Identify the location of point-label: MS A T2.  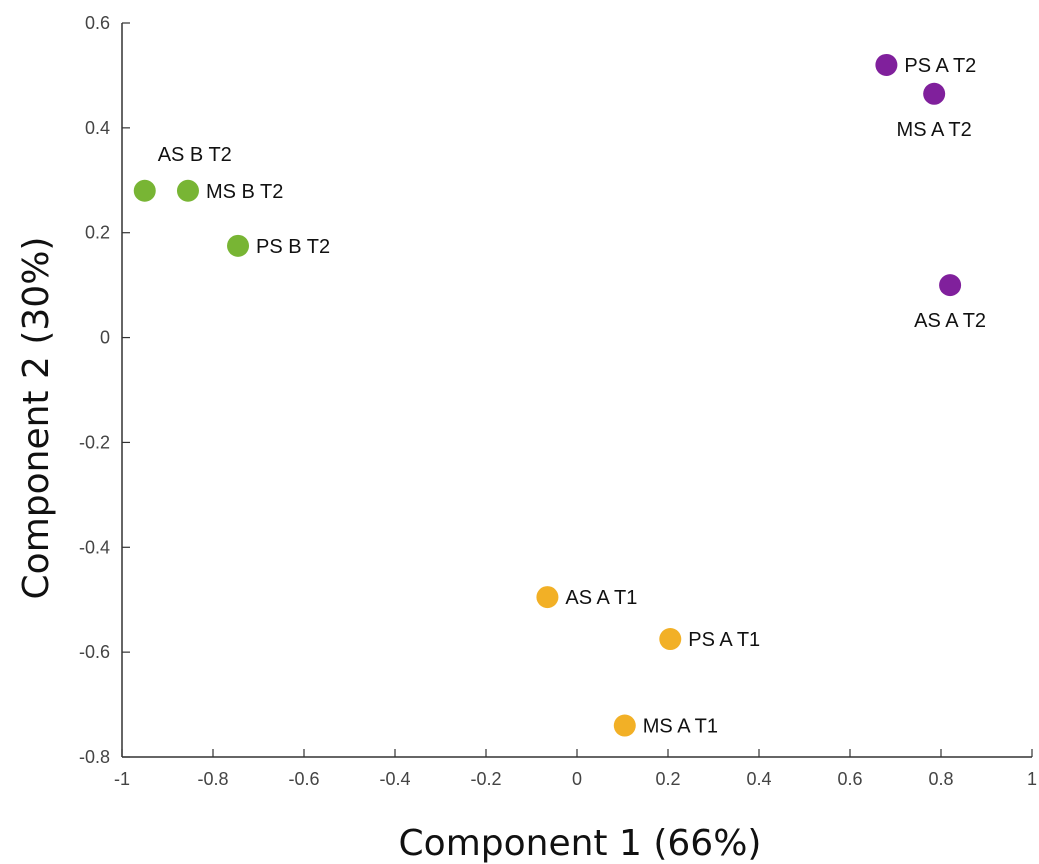
(934, 130).